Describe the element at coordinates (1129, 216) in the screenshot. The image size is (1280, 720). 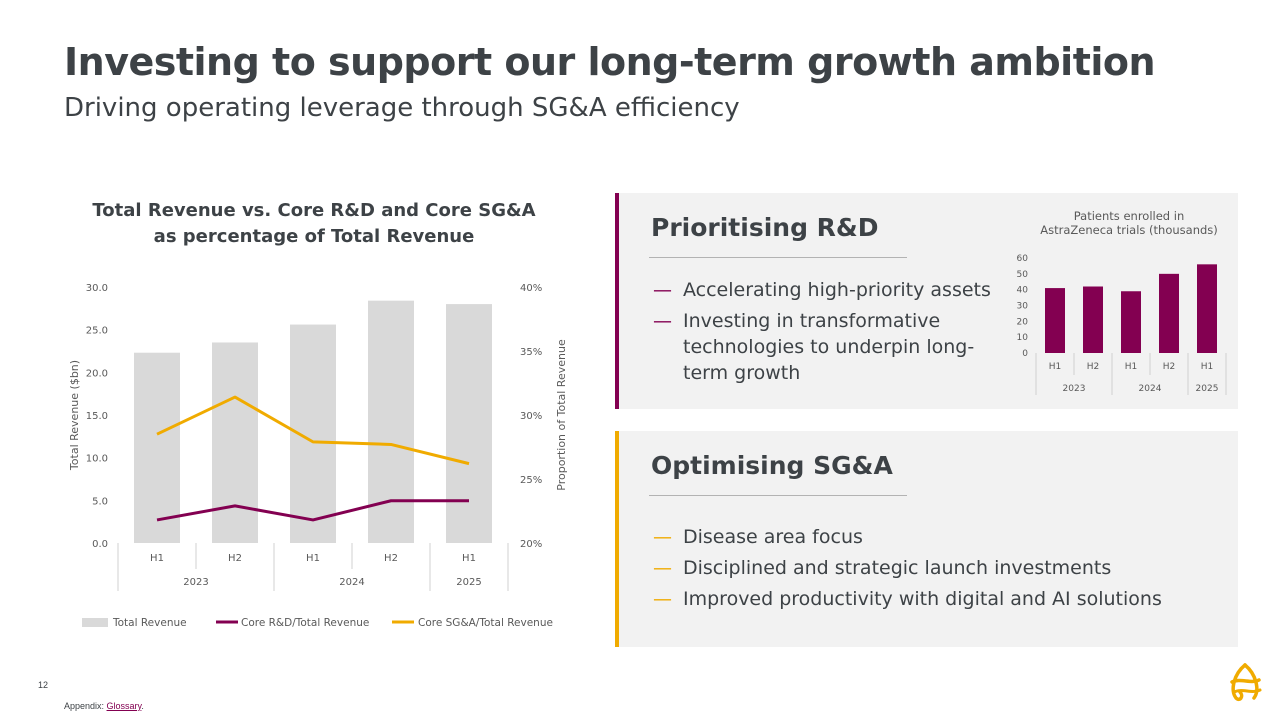
I see `patients-chart-title-line-1: Patients enrolled in` at that location.